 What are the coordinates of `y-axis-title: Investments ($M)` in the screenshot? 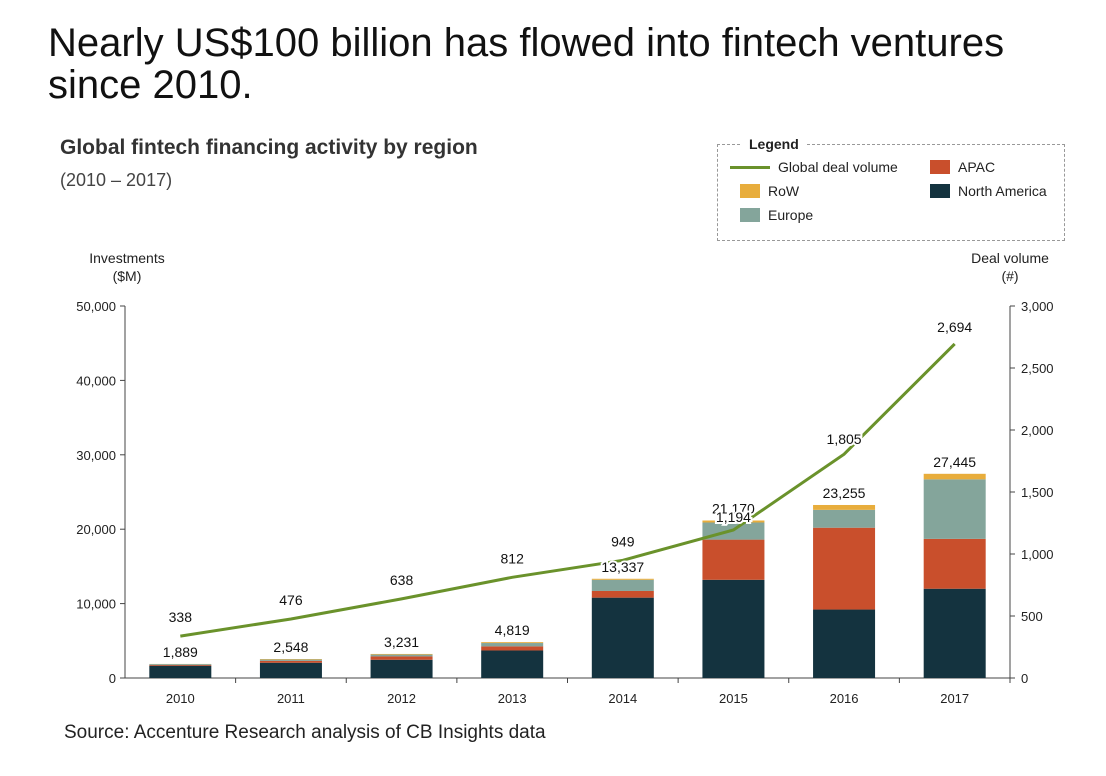 It's located at (127, 267).